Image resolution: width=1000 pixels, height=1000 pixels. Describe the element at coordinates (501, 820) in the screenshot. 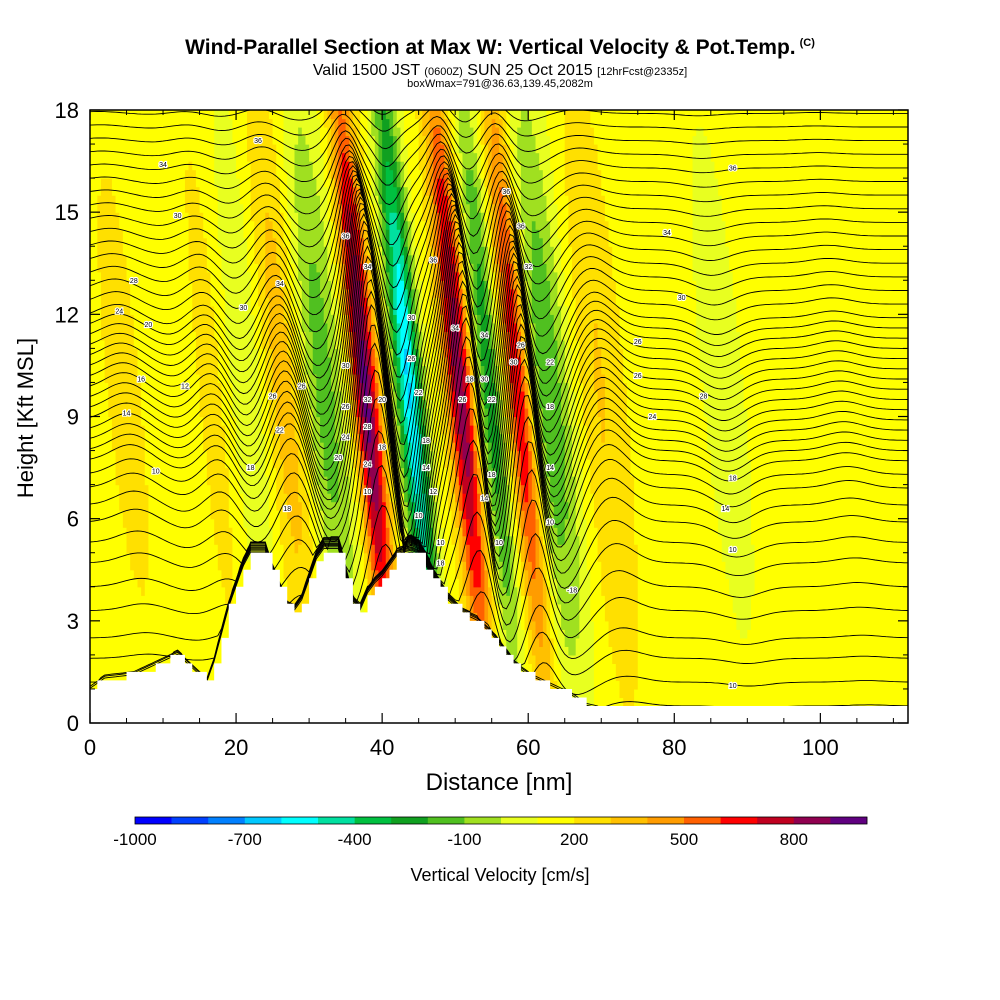

I see `colorbar-frame` at that location.